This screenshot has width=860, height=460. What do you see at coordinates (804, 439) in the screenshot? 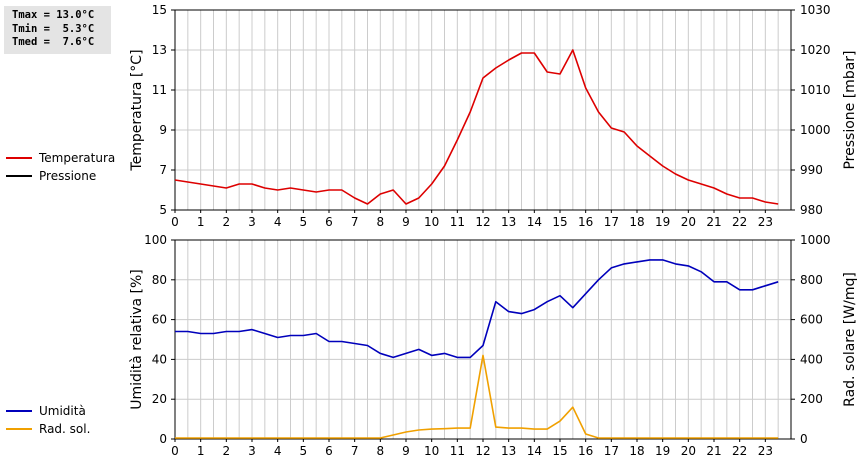
I see `panel-2-y-right-tick-label: 0` at bounding box center [804, 439].